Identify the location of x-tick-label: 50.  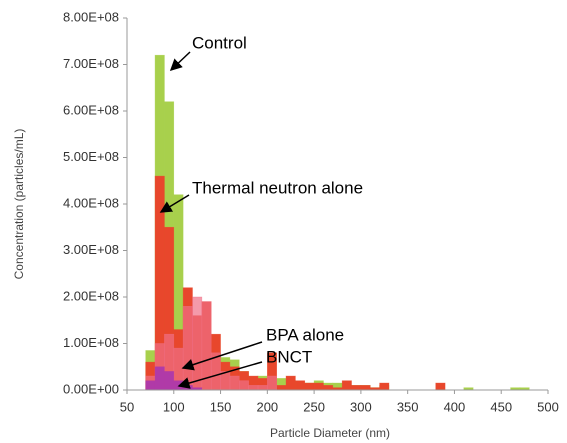
(127, 406).